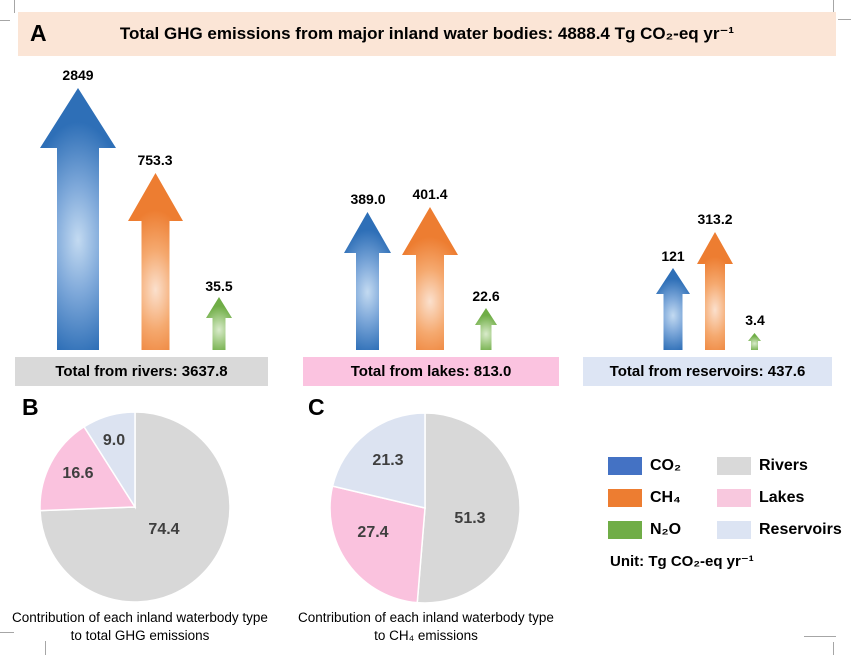  I want to click on lakes-co2-value: 389.0, so click(368, 199).